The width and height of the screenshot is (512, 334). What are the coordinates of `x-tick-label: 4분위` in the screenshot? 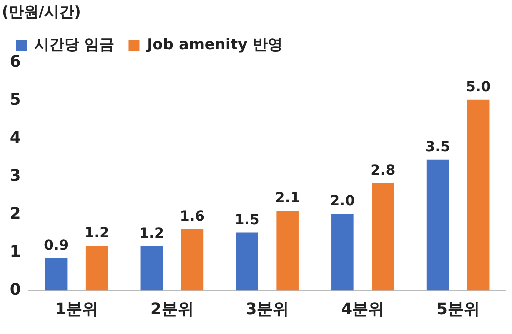 It's located at (363, 309).